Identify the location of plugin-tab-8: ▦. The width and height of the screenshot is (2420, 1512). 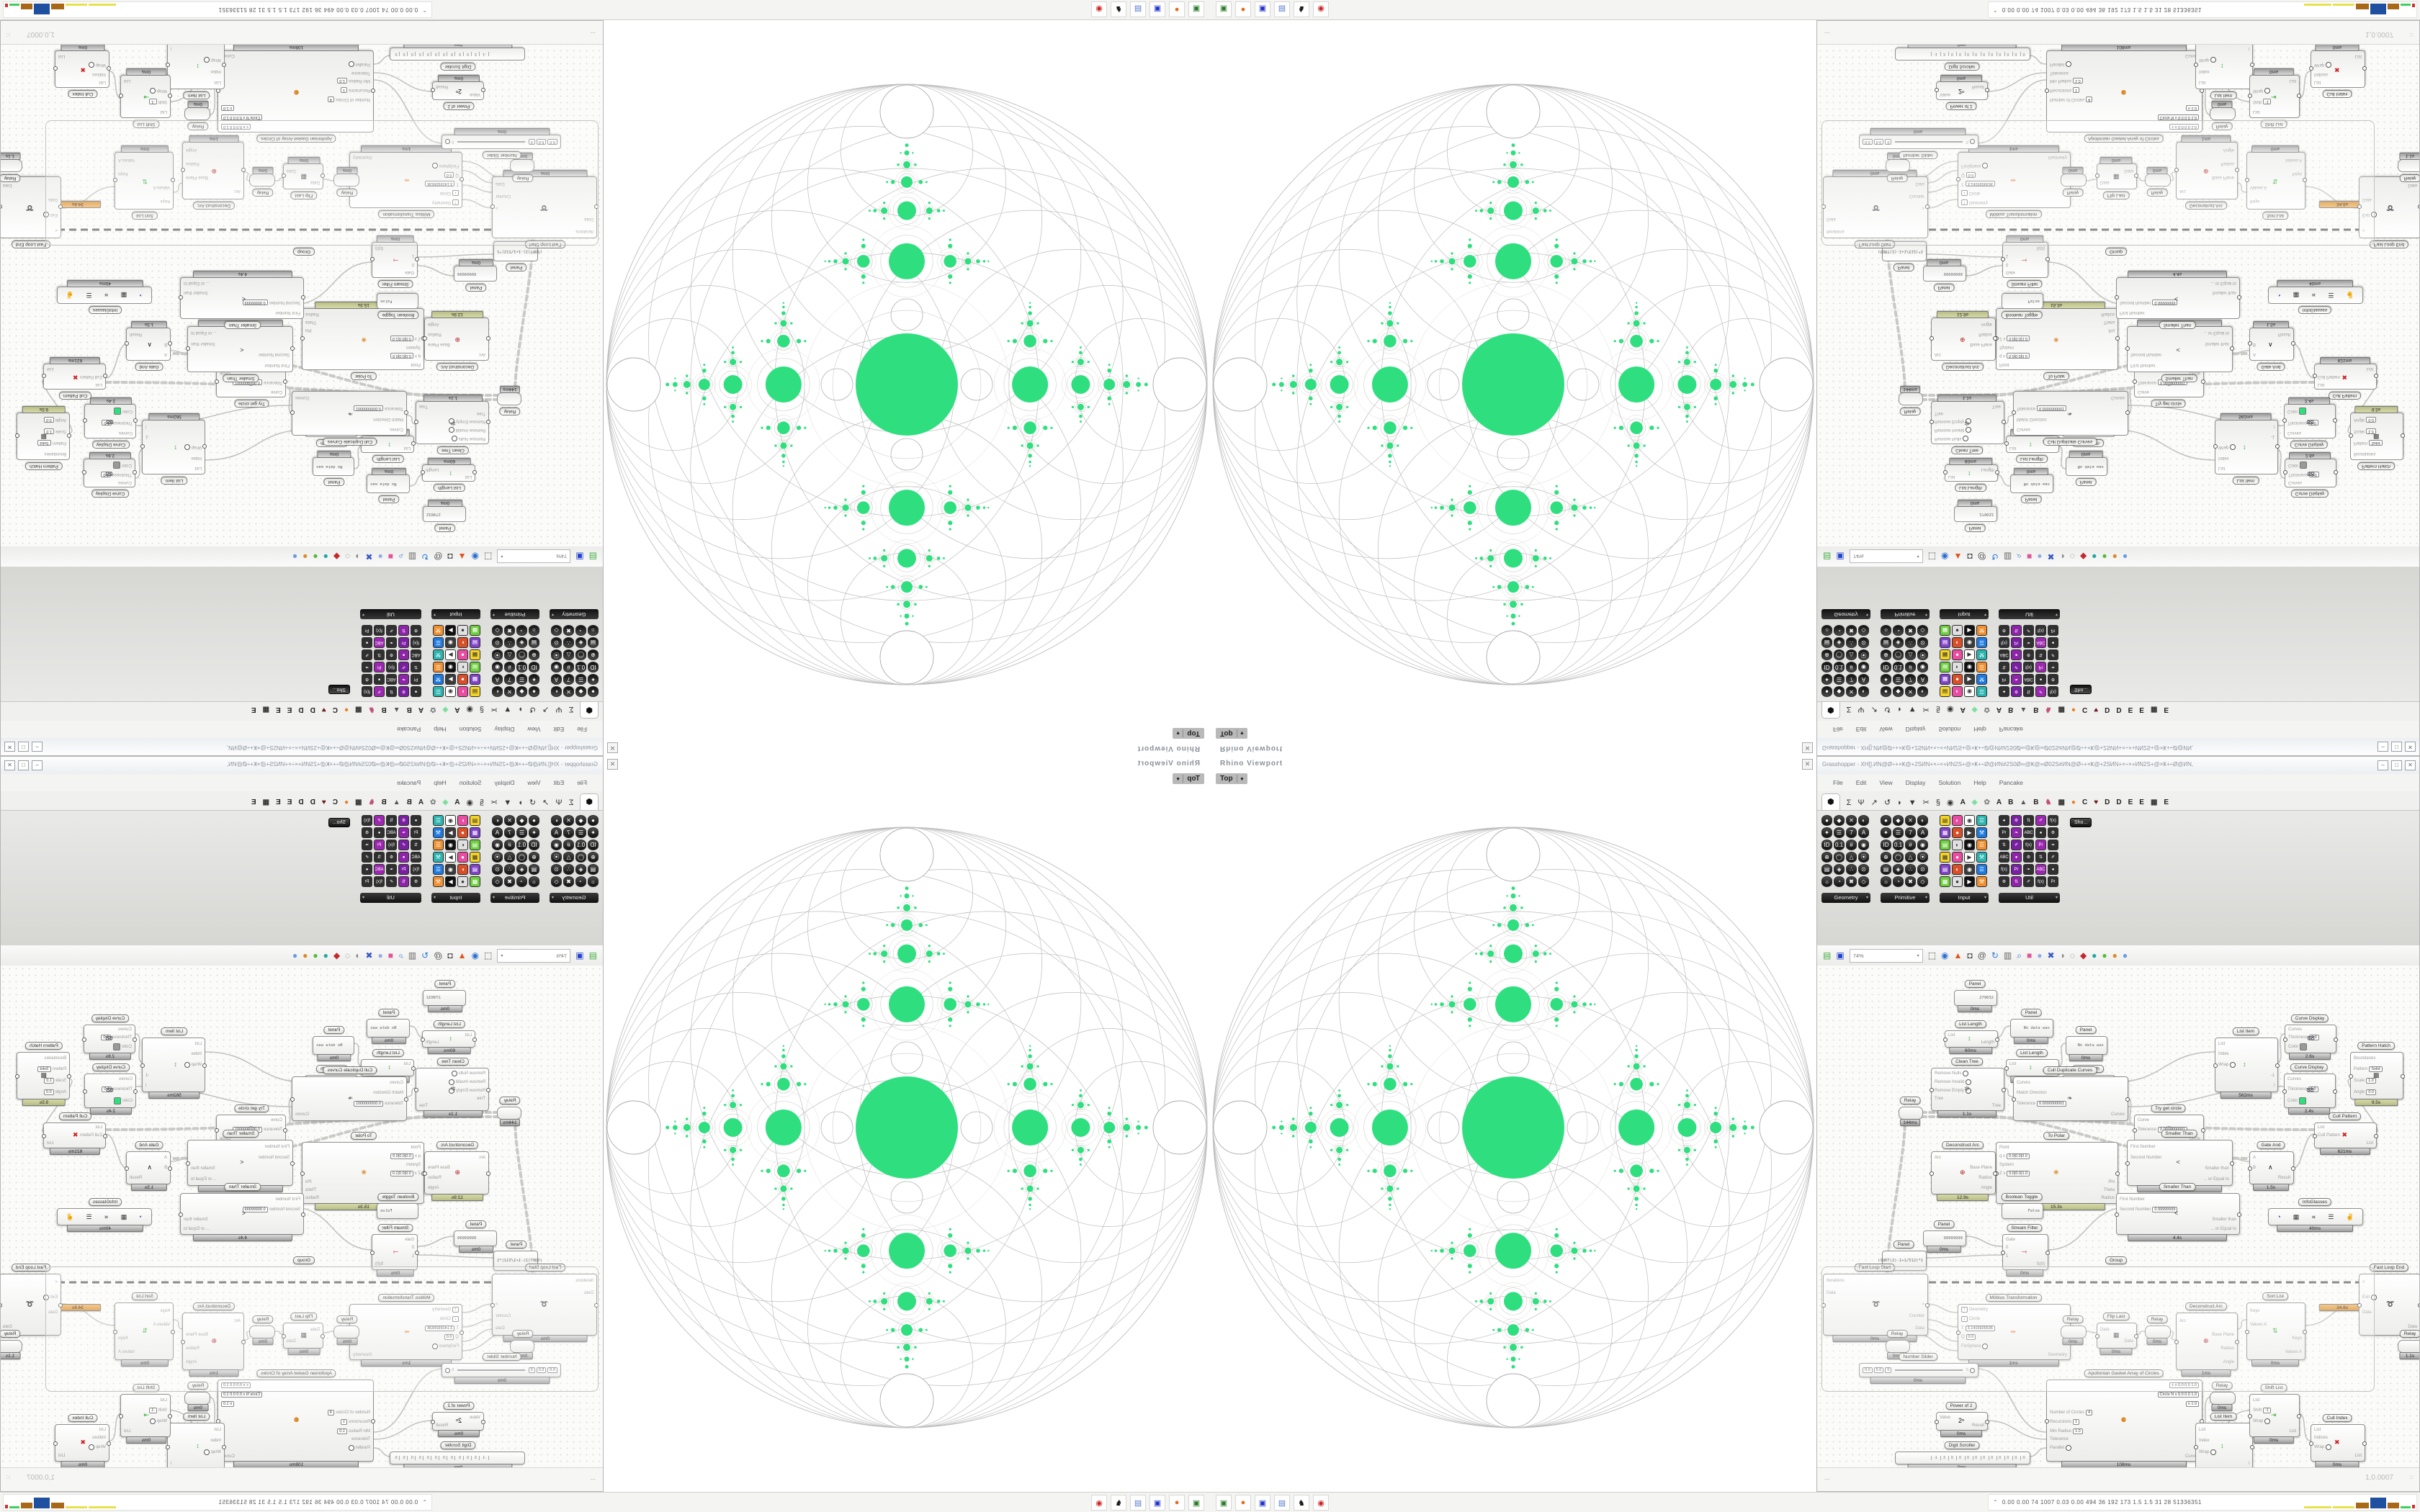
(2061, 802).